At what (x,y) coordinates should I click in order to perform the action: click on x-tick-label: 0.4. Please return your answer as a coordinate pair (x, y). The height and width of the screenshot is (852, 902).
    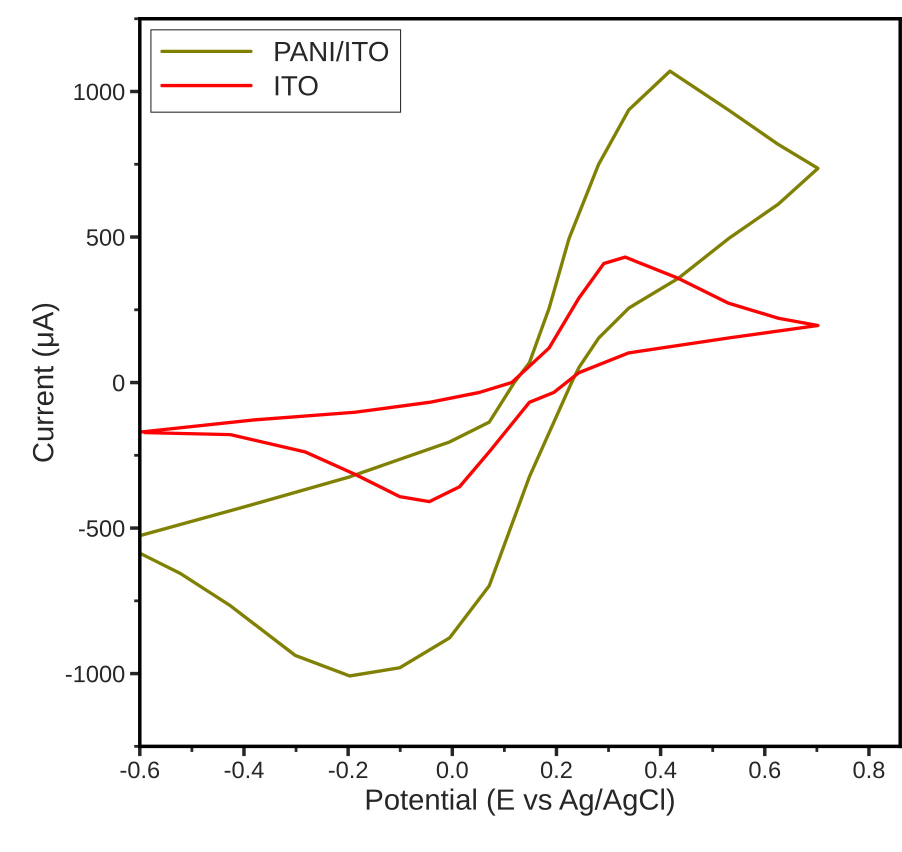
    Looking at the image, I should click on (660, 770).